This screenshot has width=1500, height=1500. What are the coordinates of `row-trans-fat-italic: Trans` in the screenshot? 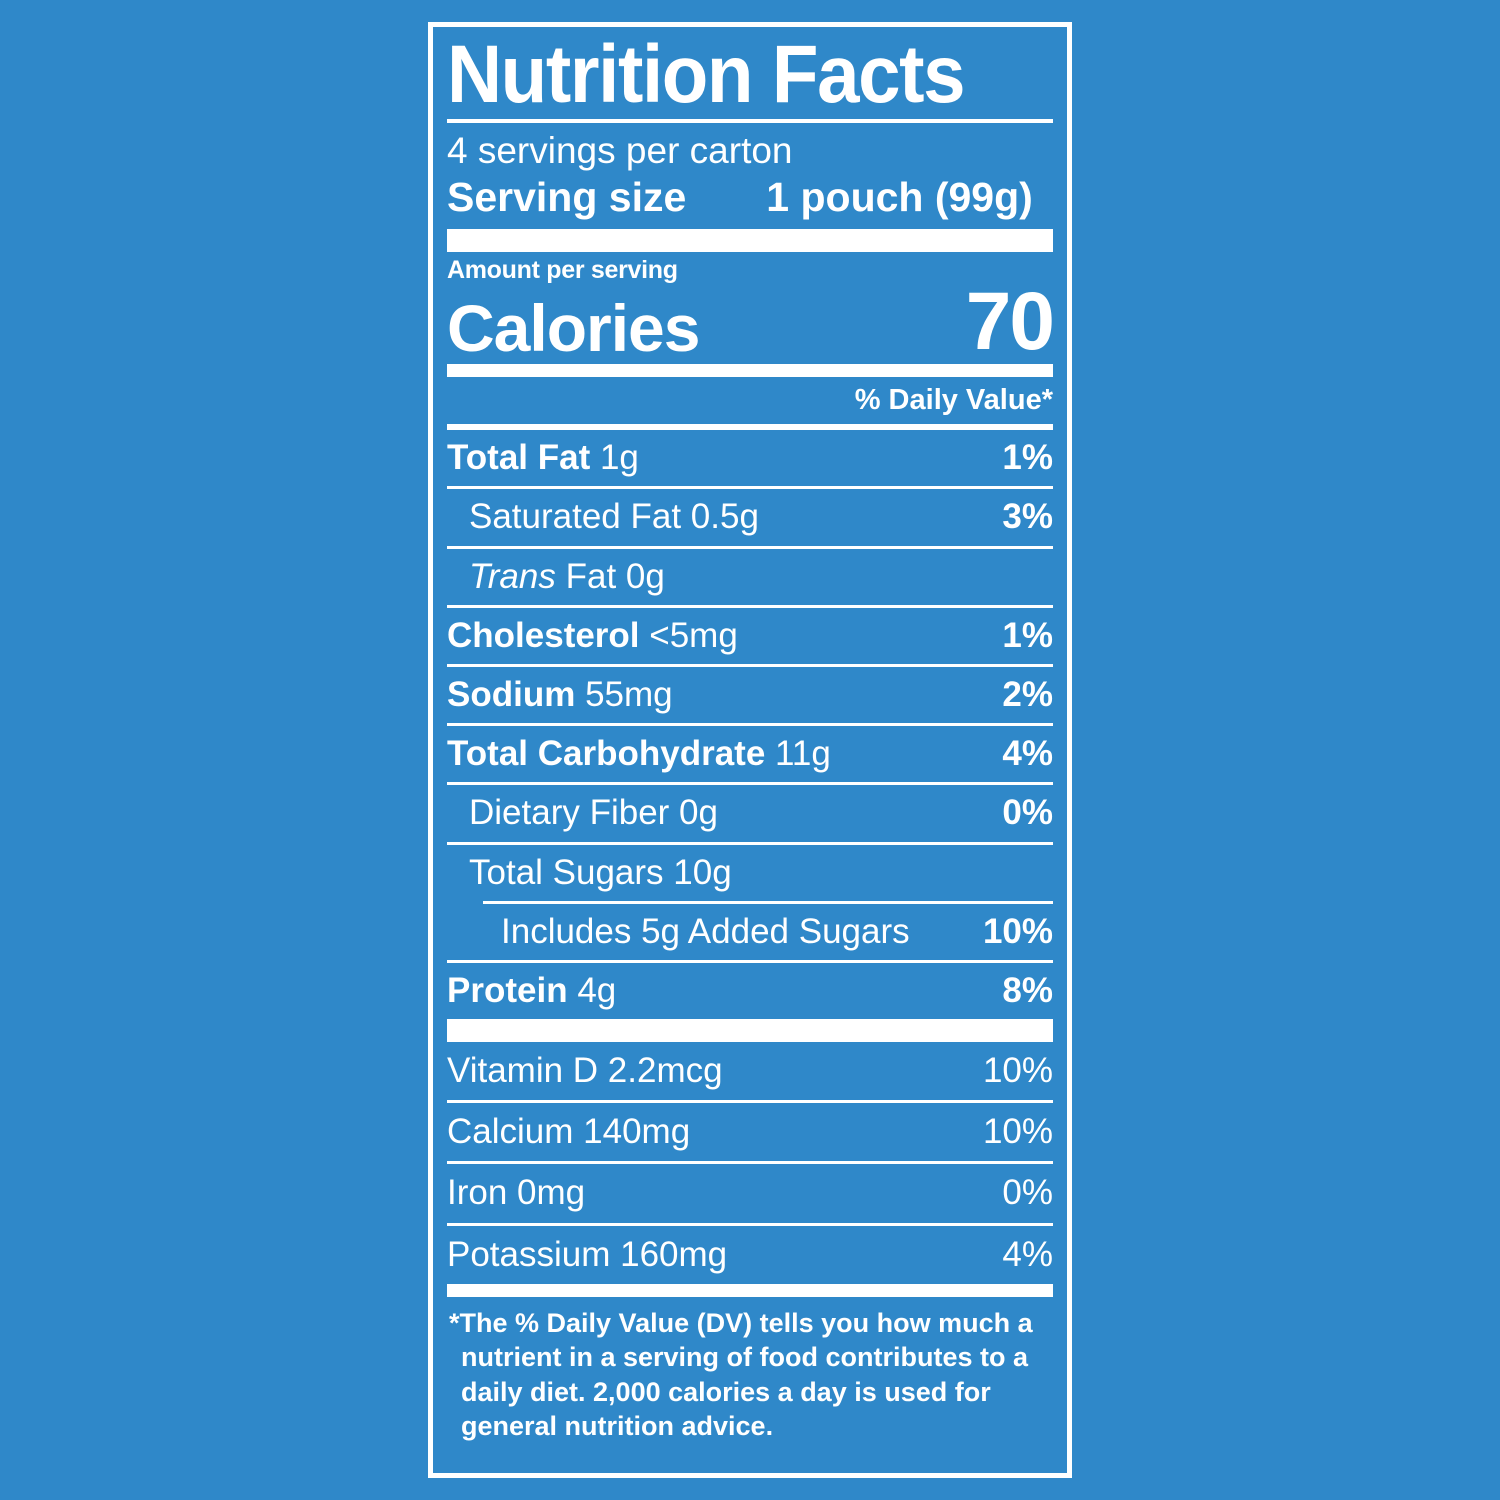 It's located at (512, 576).